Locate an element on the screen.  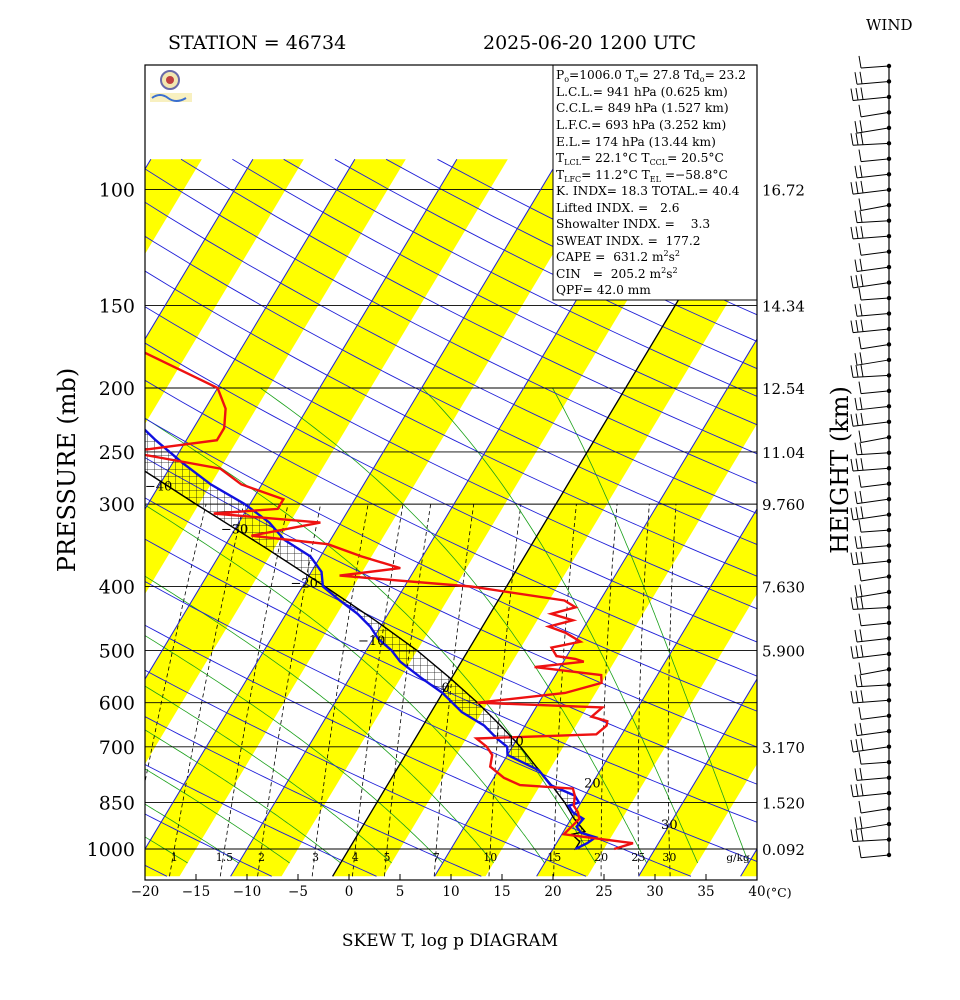
right-axis-label: HEIGHT (km) is located at coordinates (840, 470).